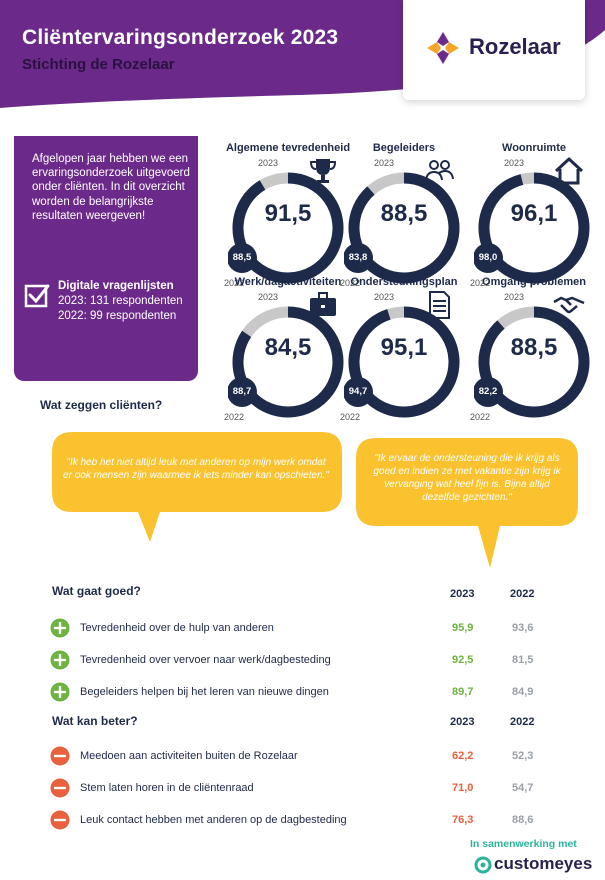  I want to click on gauge-value: 88,5, so click(534, 347).